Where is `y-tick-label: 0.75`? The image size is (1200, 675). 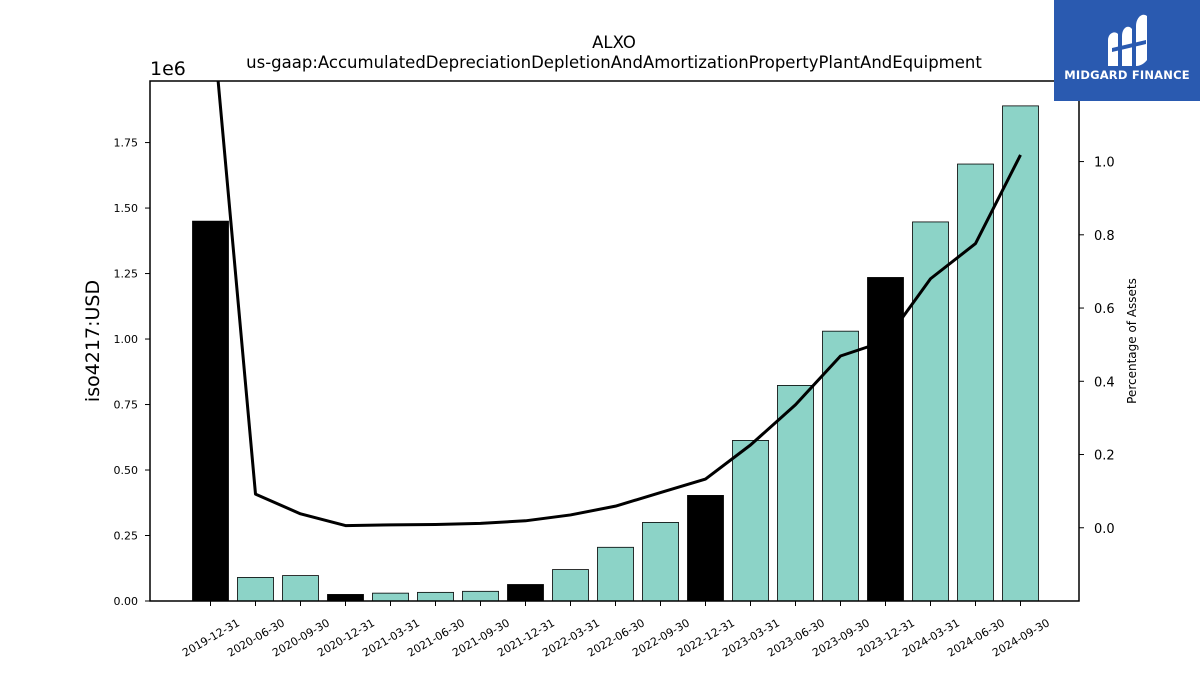 y-tick-label: 0.75 is located at coordinates (126, 405).